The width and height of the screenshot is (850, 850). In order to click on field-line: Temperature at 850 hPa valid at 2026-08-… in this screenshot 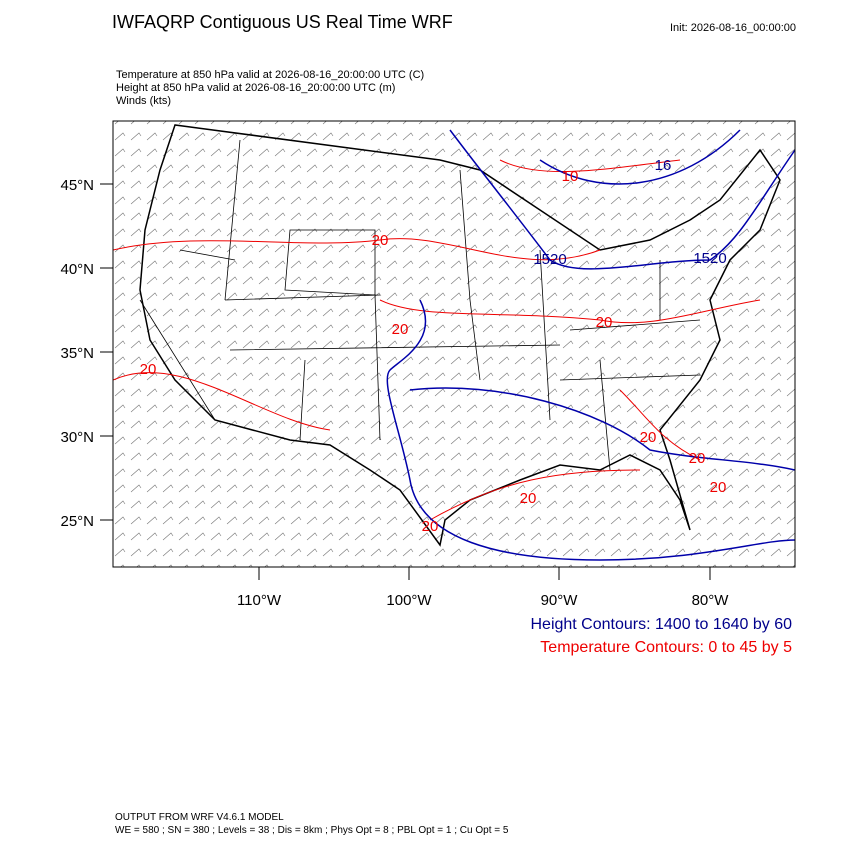, I will do `click(270, 75)`.